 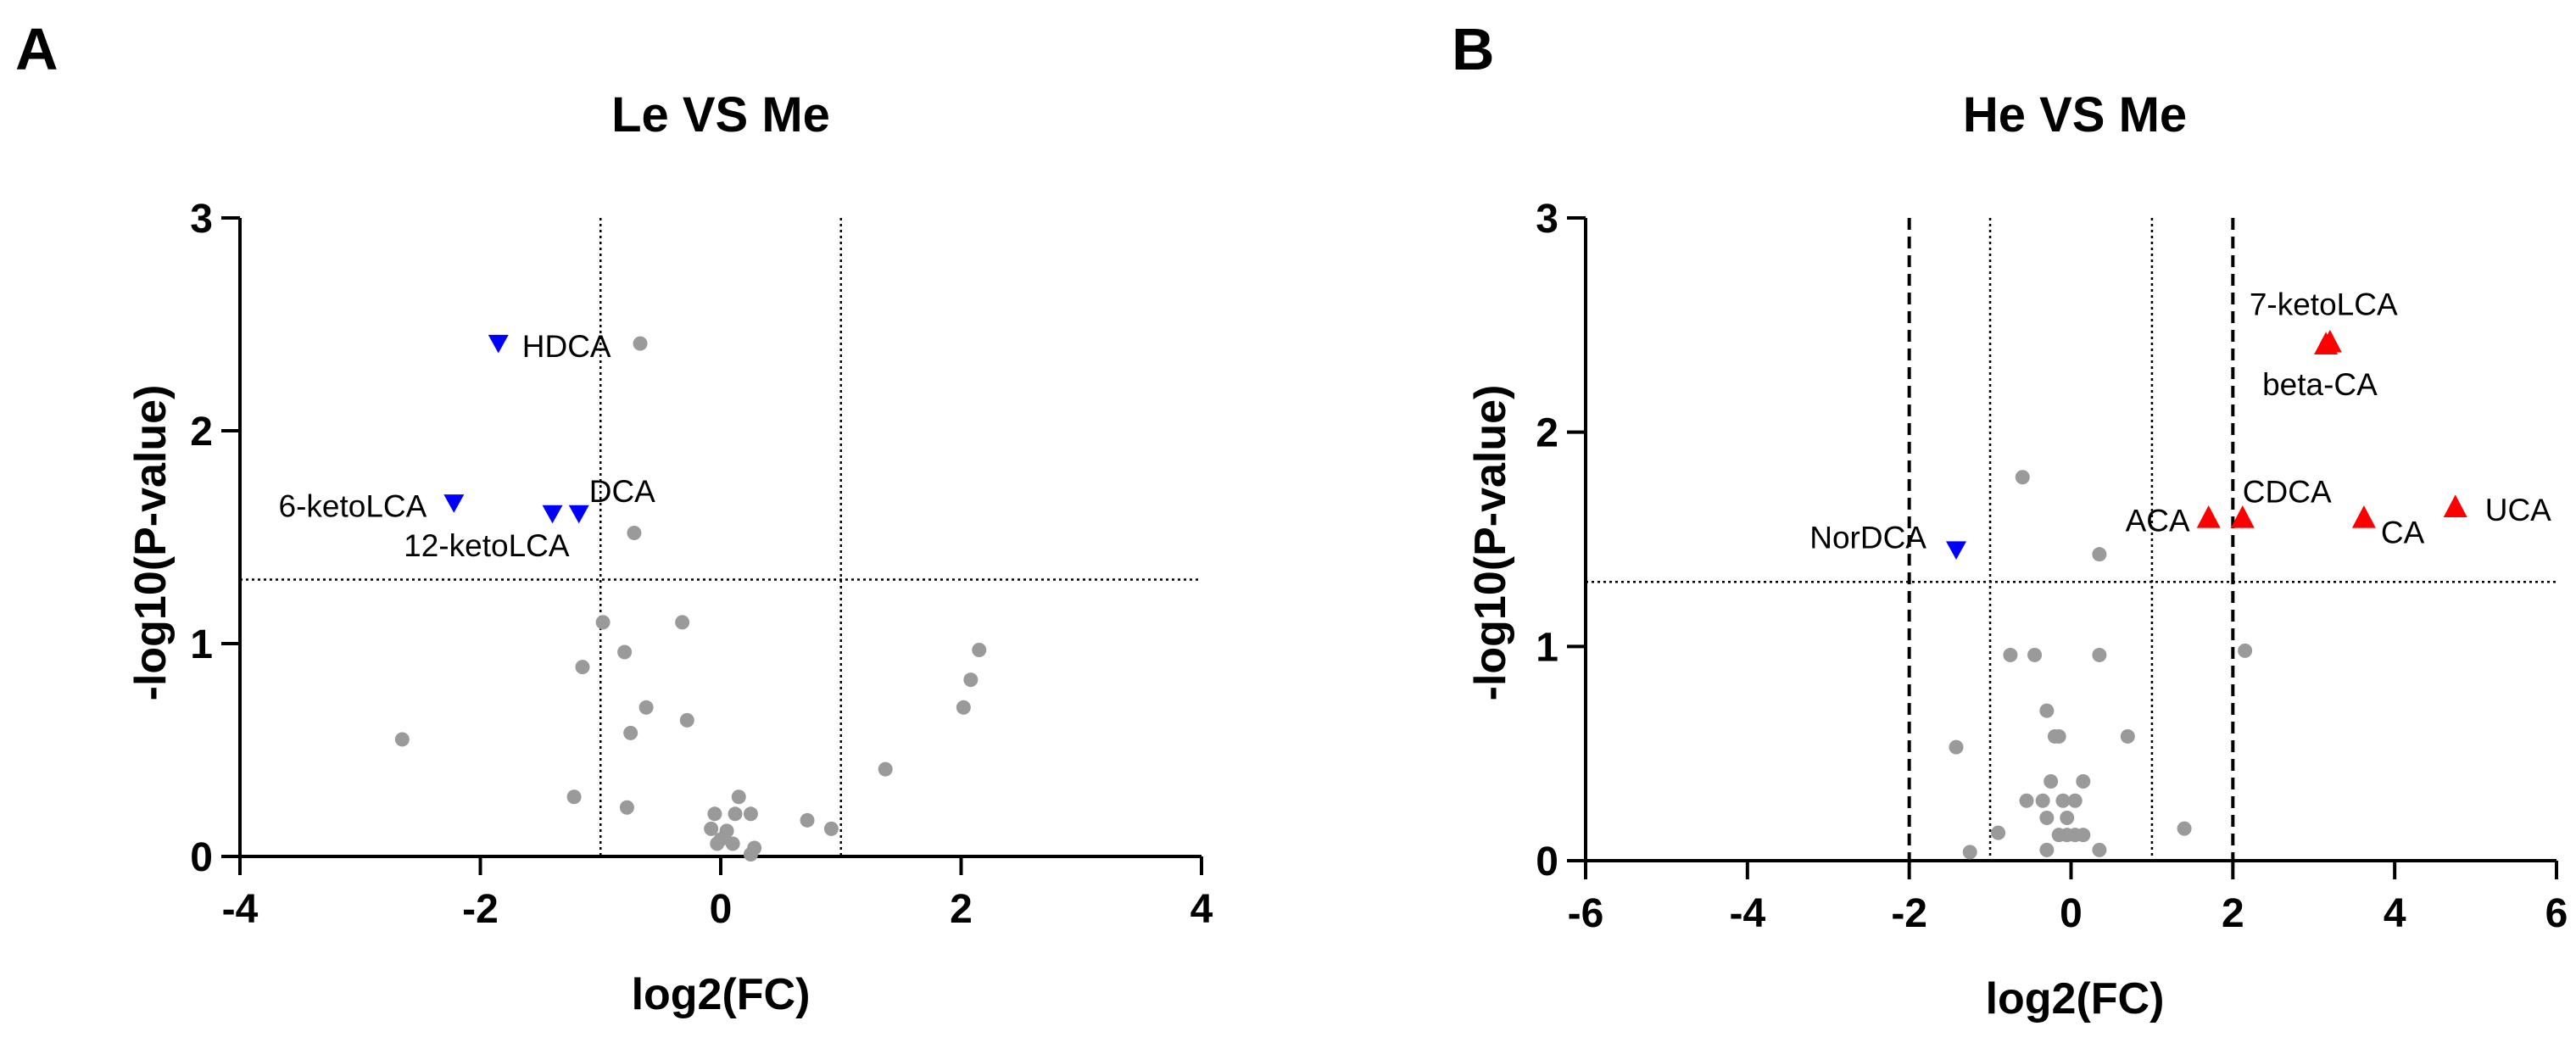 I want to click on panel-b-point-label: NorDCA, so click(x=1868, y=538).